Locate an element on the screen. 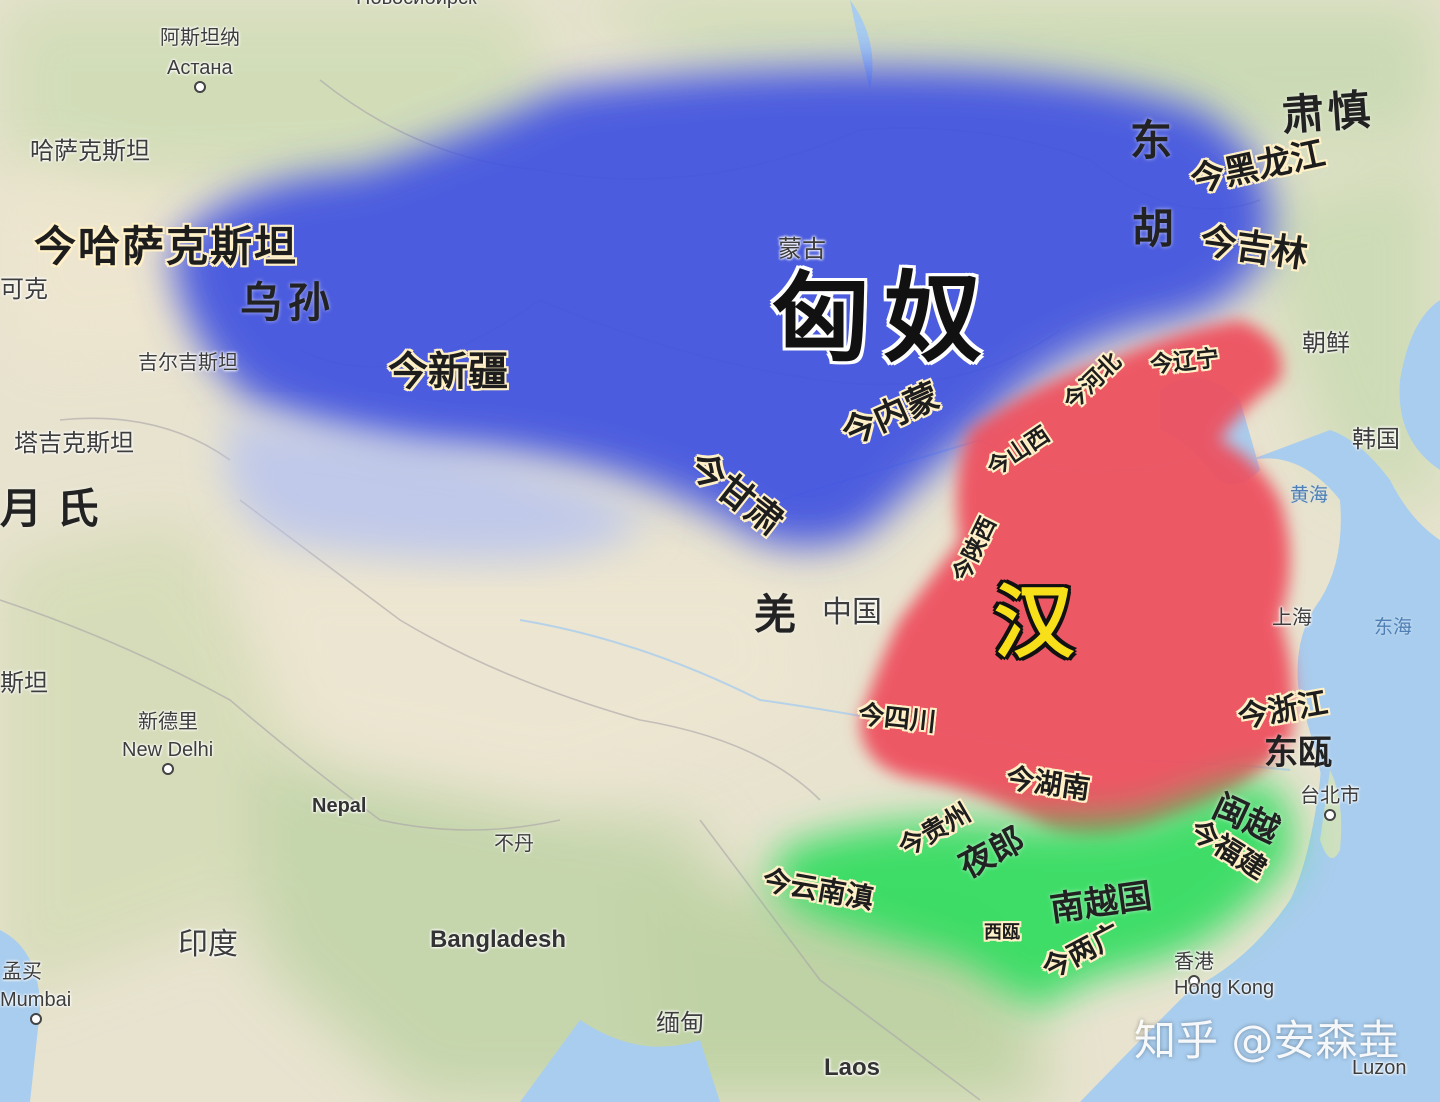 This screenshot has width=1440, height=1102. region-sichuan: 今四川 is located at coordinates (897, 719).